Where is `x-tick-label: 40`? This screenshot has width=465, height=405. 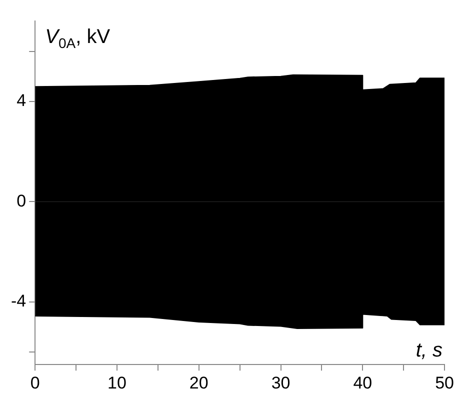
x-tick-label: 40 is located at coordinates (362, 382).